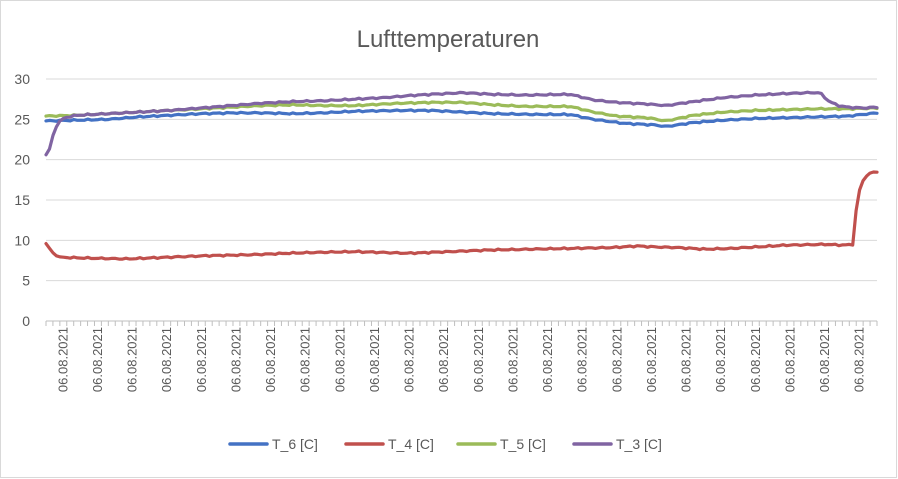 The width and height of the screenshot is (898, 479). I want to click on legend-label: T_6 [C], so click(295, 444).